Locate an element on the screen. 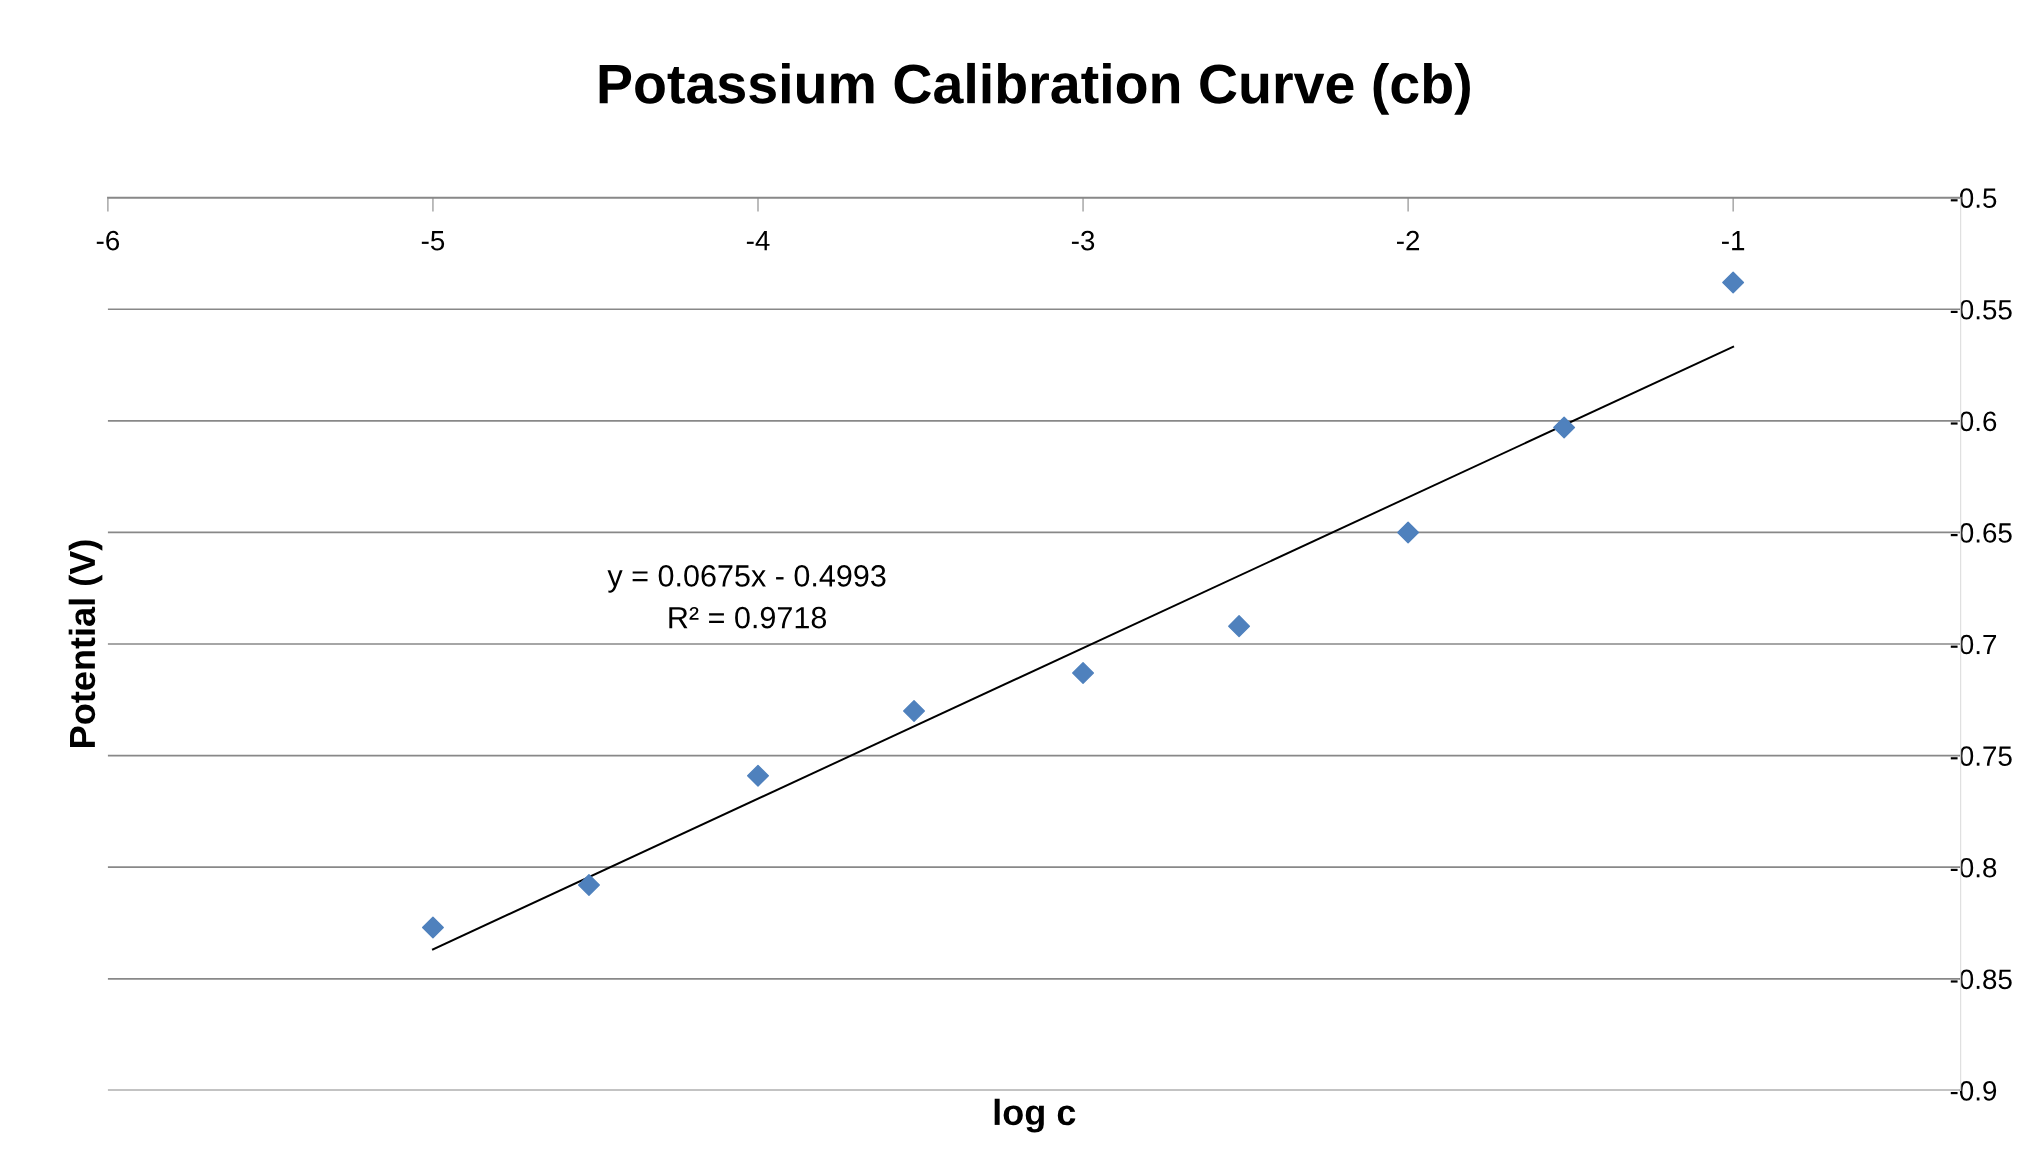 Image resolution: width=2036 pixels, height=1149 pixels. y-tick-label: -0.8 is located at coordinates (1973, 867).